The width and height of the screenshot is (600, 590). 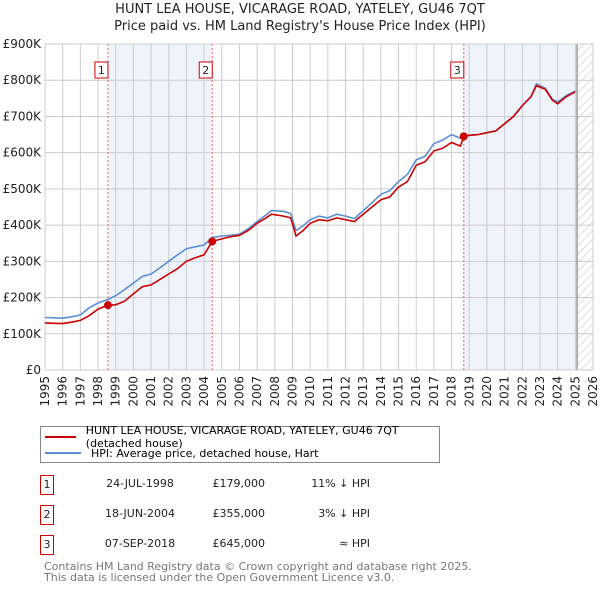 I want to click on y-tick-label: £100K, so click(x=23, y=334).